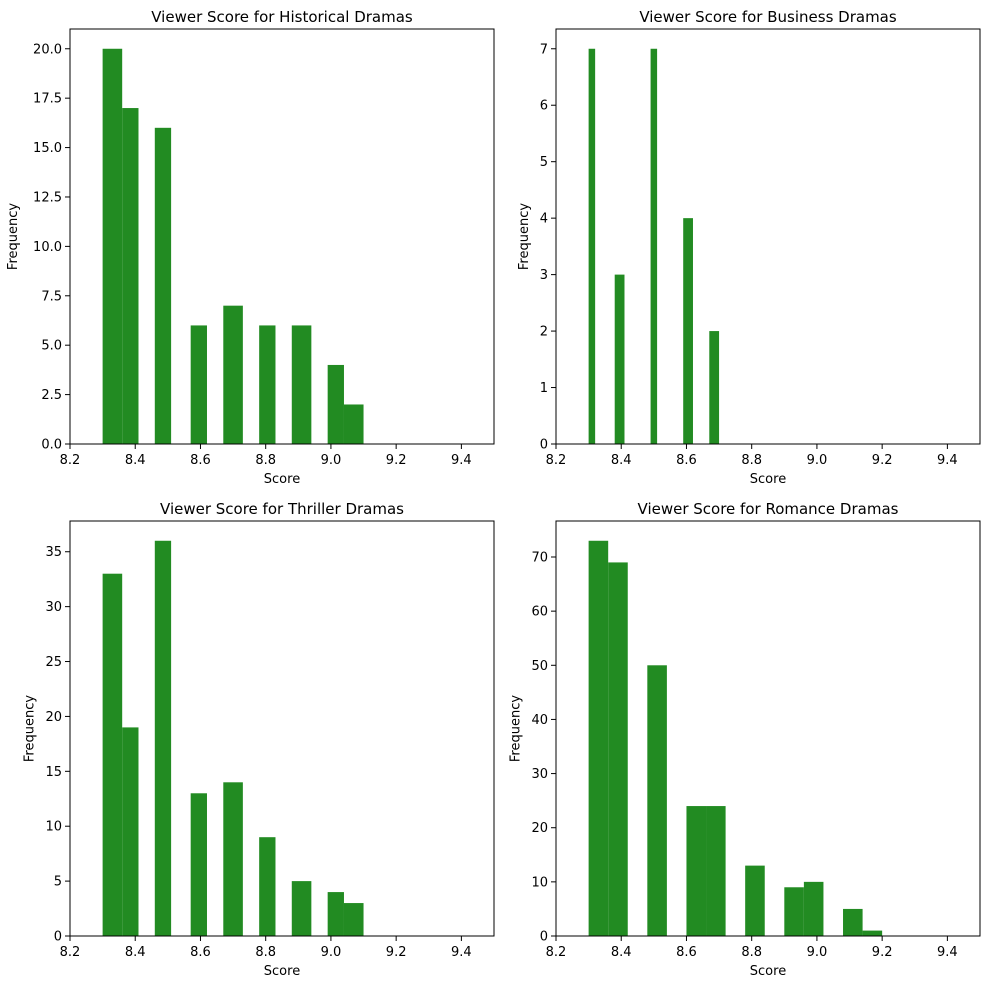 The image size is (989, 989). I want to click on y-tick-label: 5, so click(58, 882).